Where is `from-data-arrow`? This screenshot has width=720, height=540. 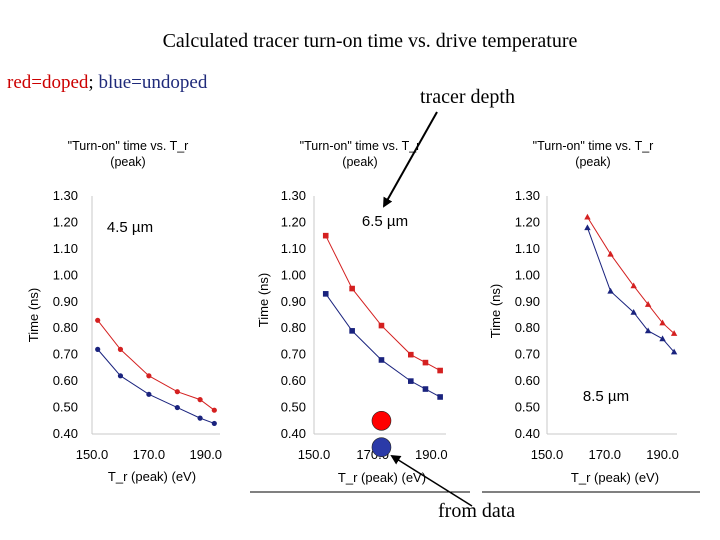 from-data-arrow is located at coordinates (431, 480).